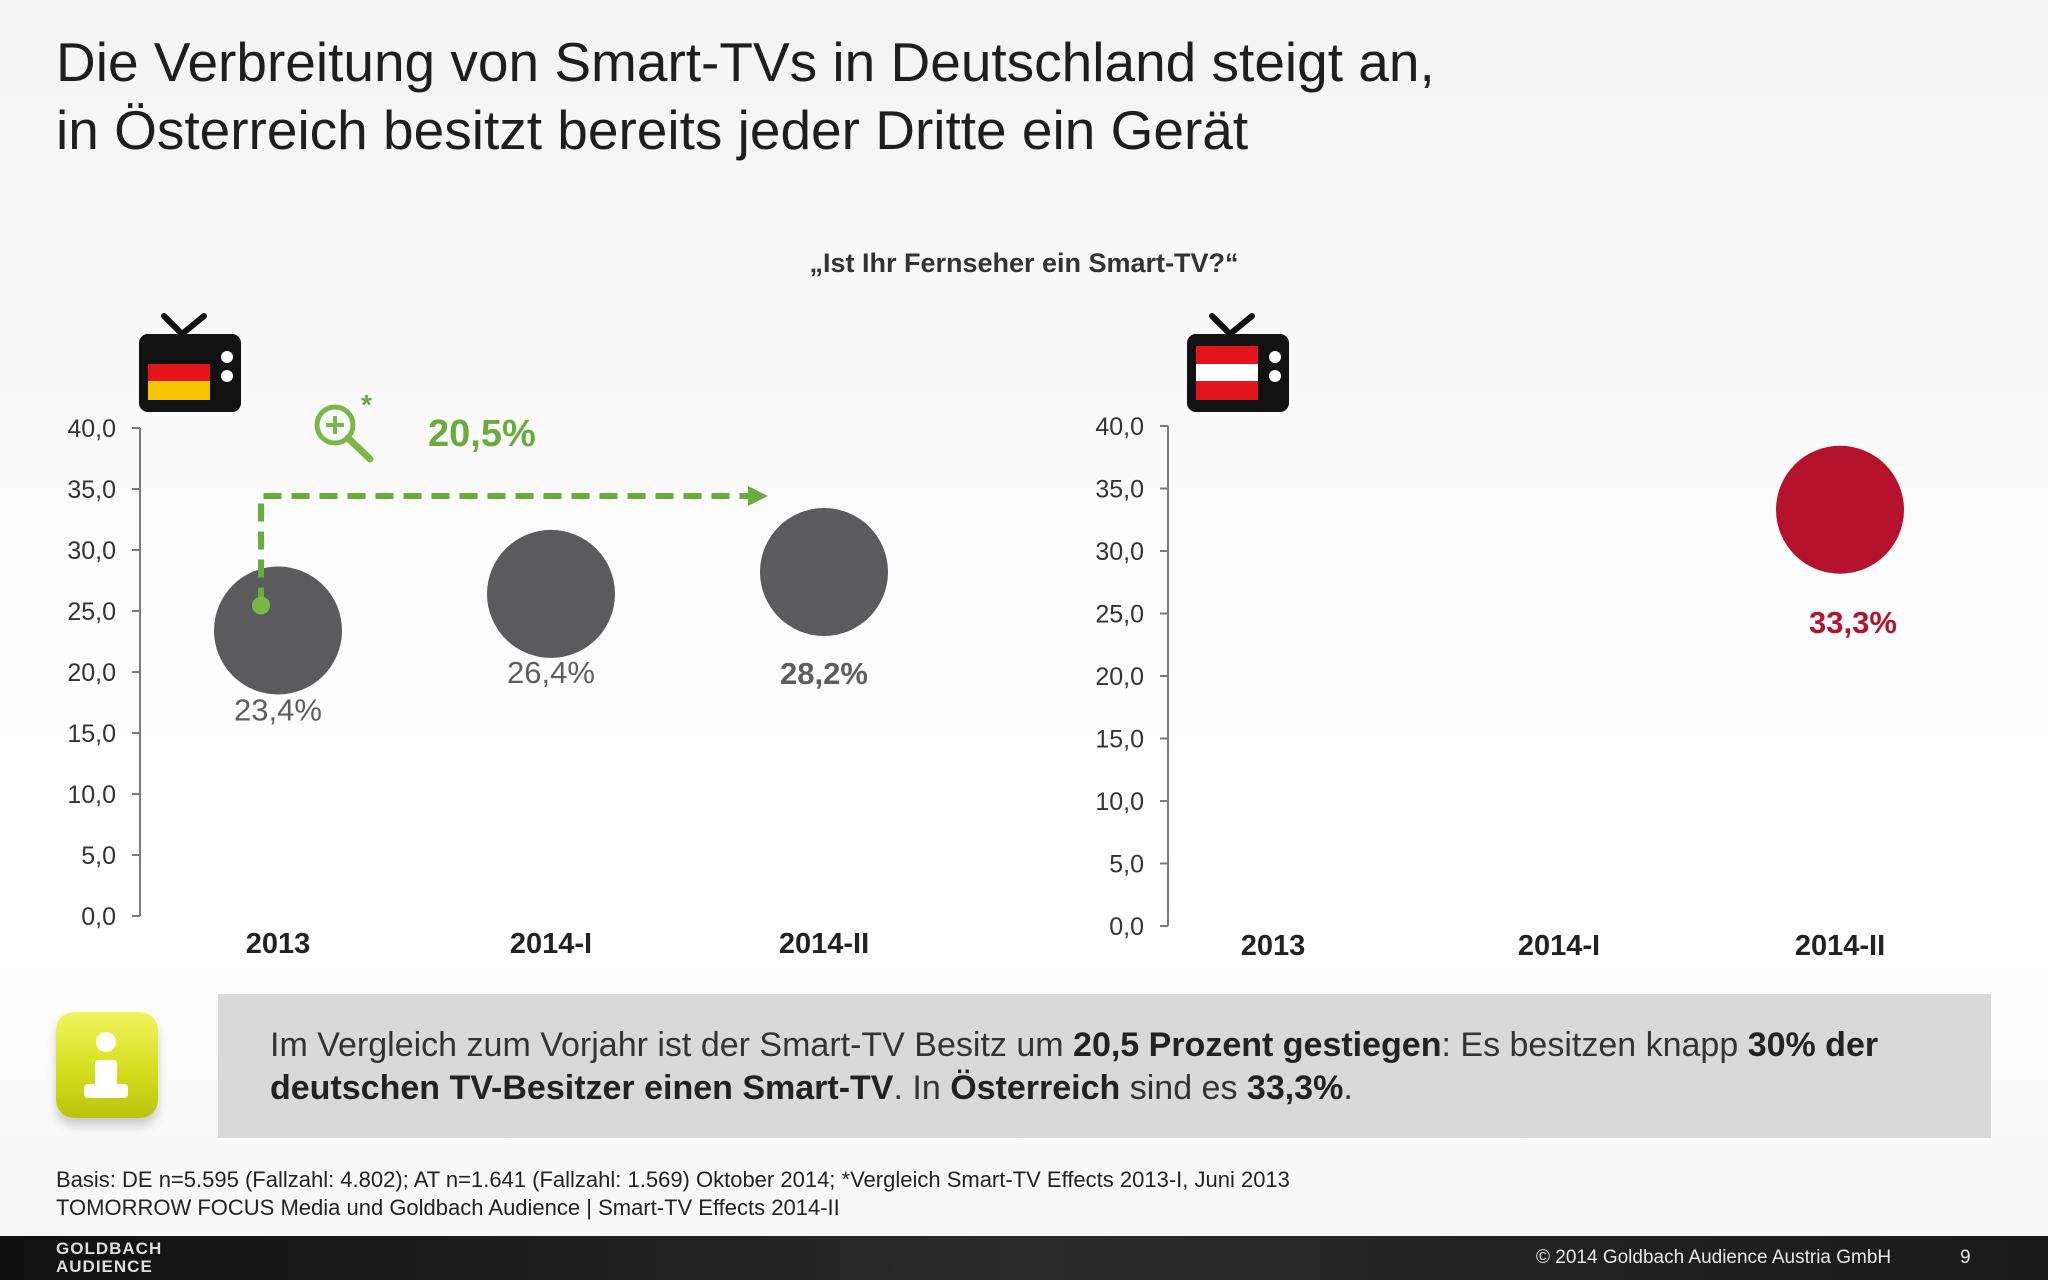 The image size is (2048, 1280). Describe the element at coordinates (344, 433) in the screenshot. I see `magnifier-plus-icon` at that location.